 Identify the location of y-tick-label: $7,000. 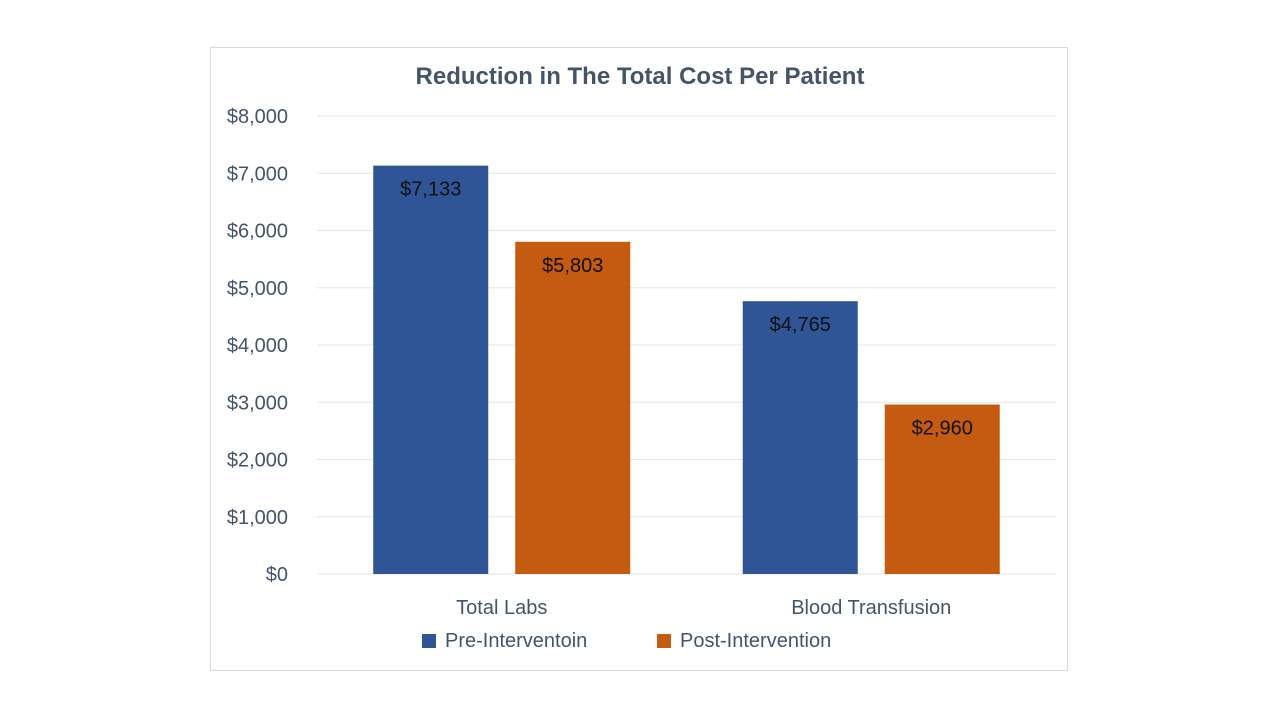
(257, 174).